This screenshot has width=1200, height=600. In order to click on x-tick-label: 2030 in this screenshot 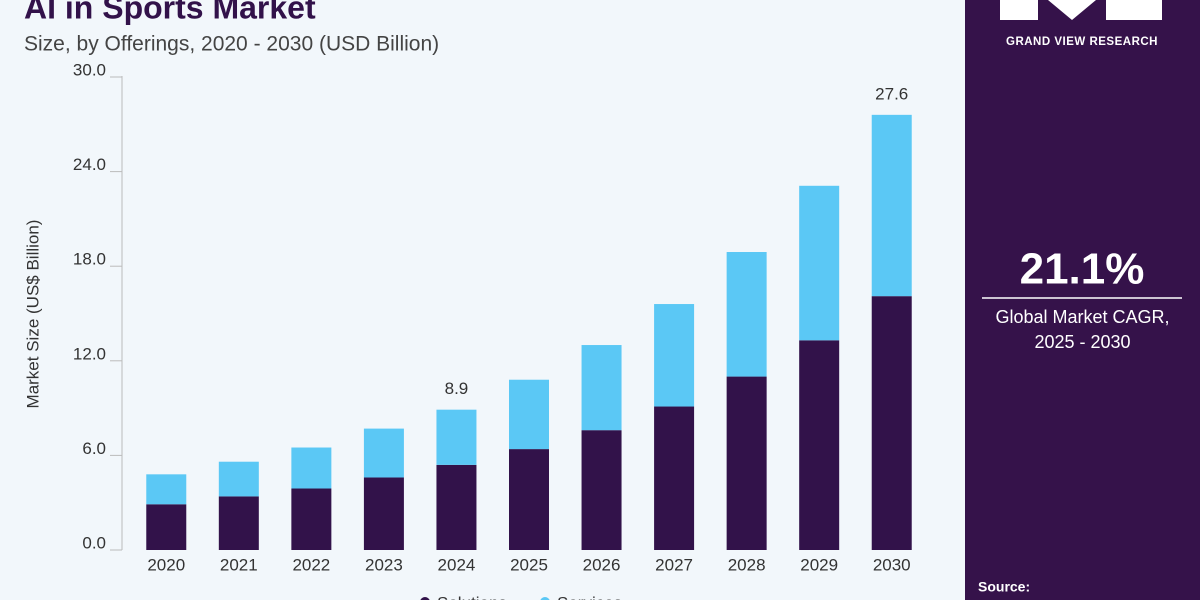, I will do `click(892, 564)`.